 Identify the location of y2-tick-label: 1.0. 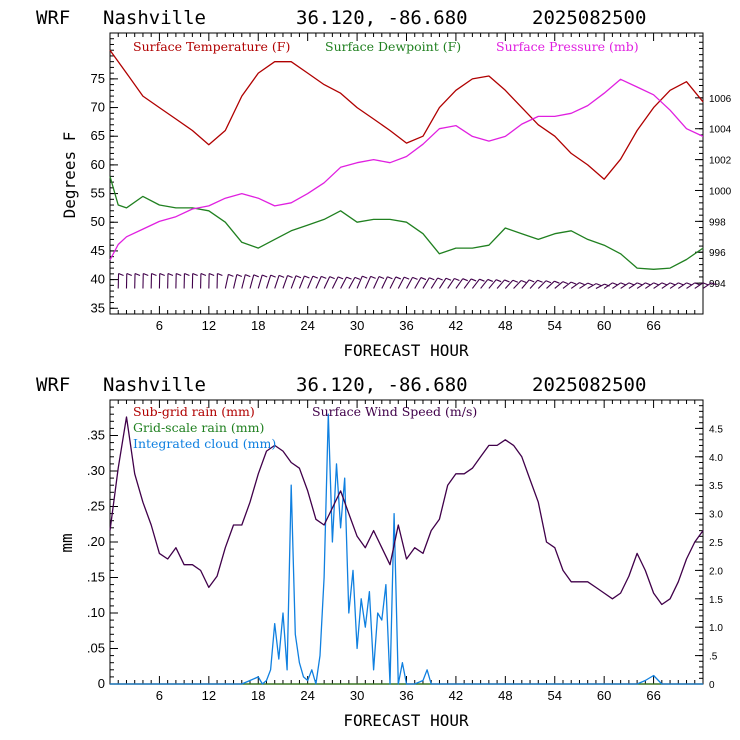
(716, 628).